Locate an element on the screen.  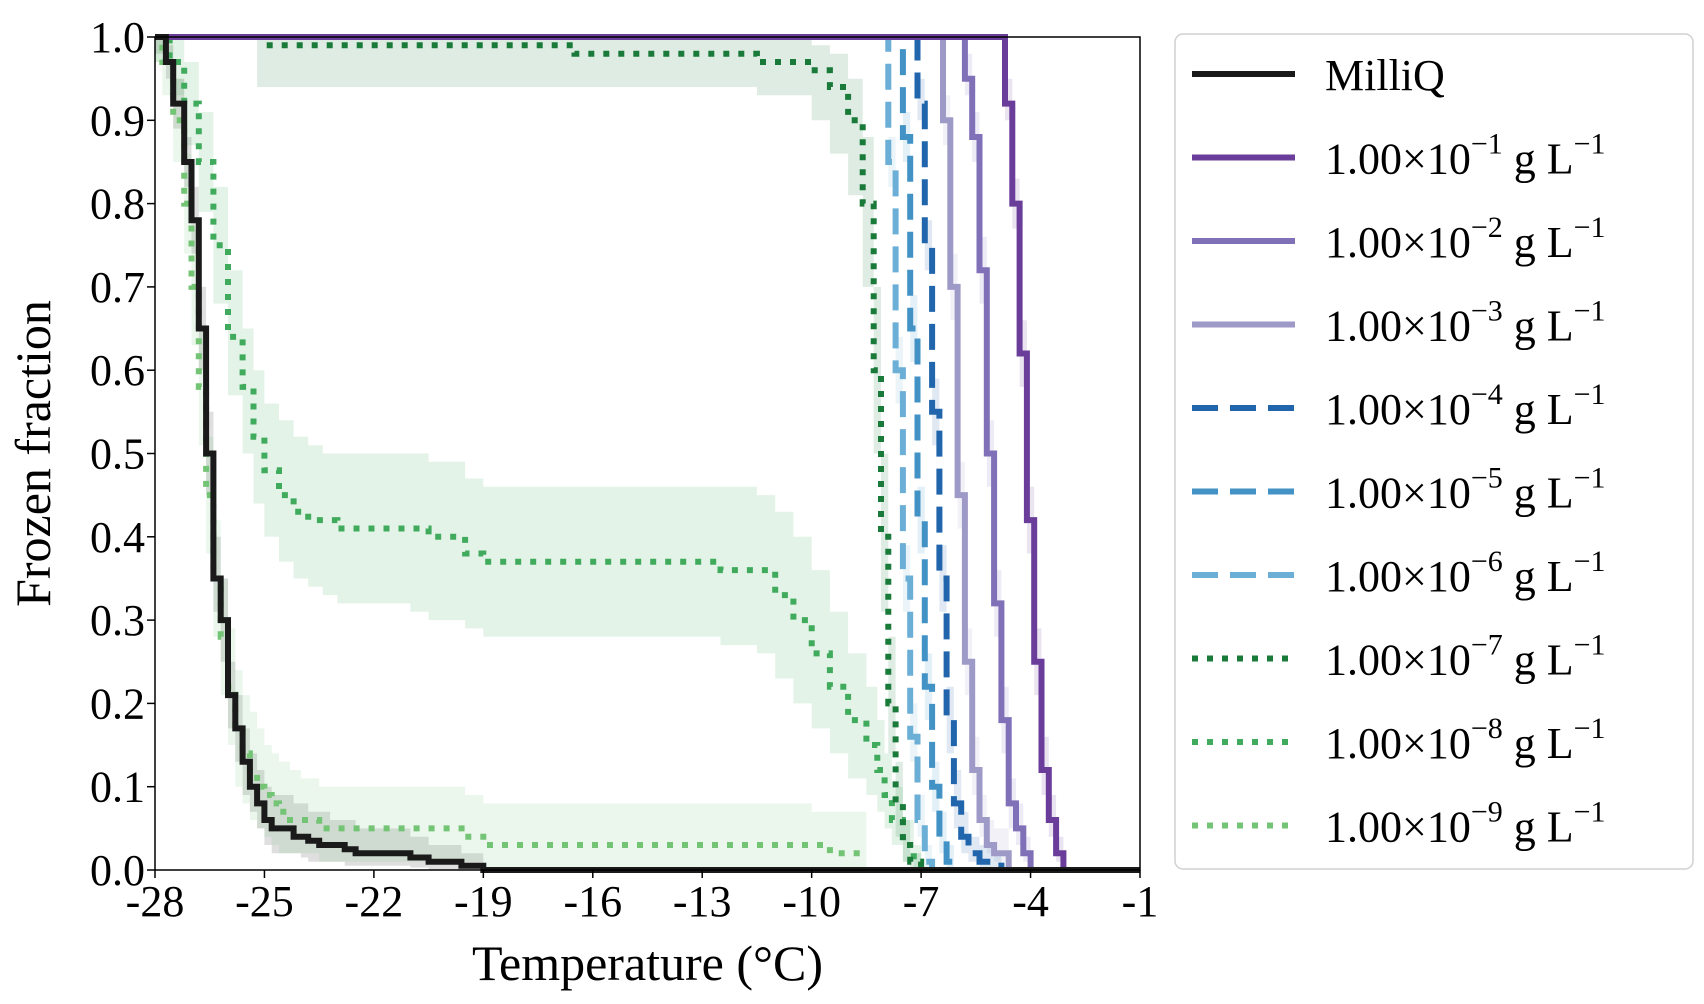
x-tick-label: -28 is located at coordinates (155, 901).